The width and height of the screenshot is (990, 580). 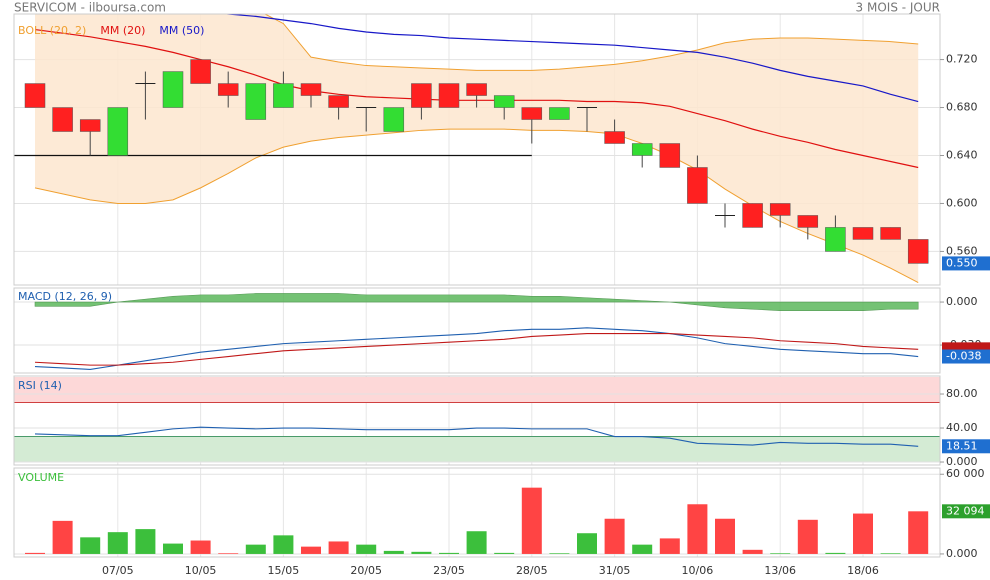 I want to click on y-tick-label: 0.680, so click(x=962, y=107).